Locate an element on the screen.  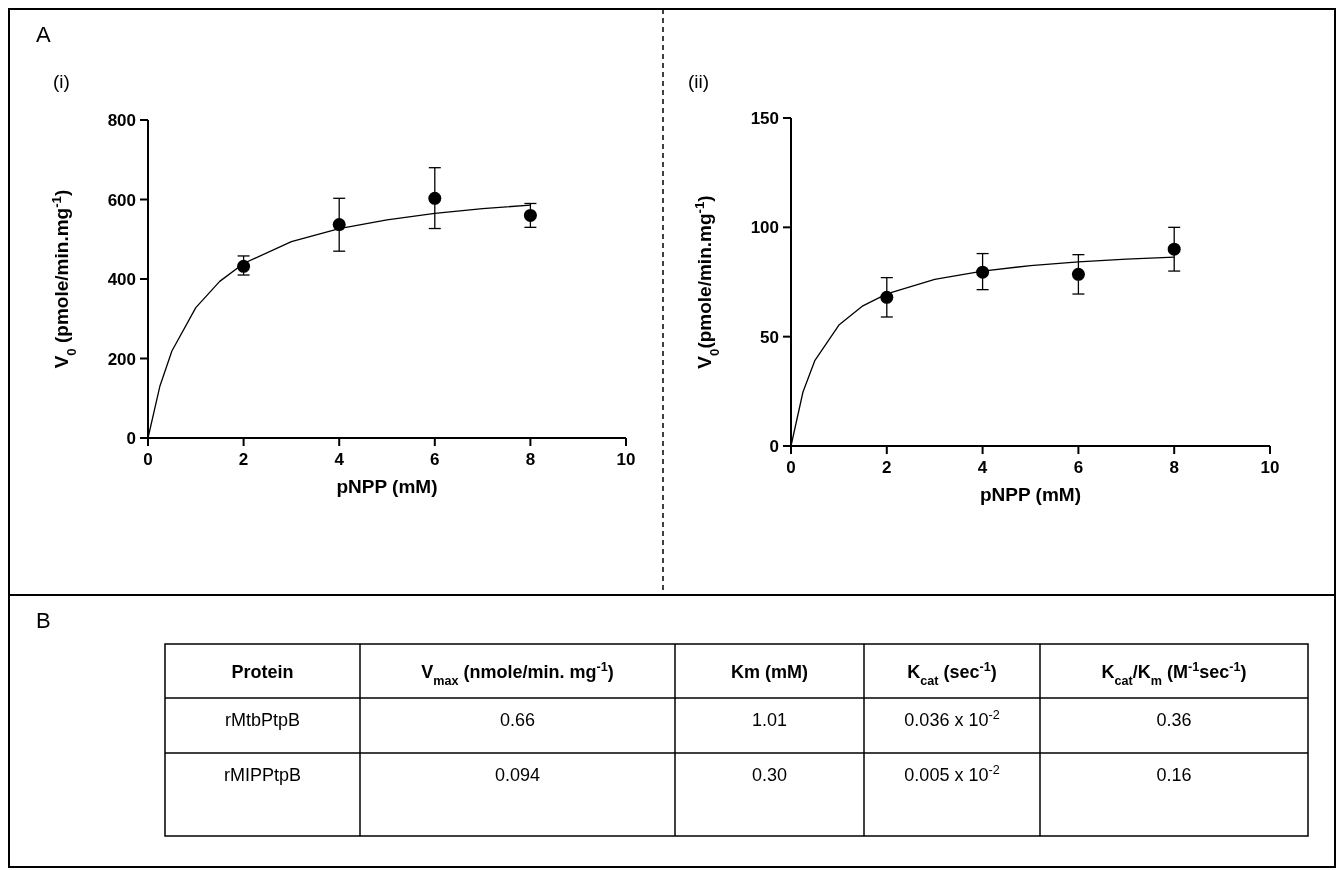
y-tick-label: 400 is located at coordinates (121, 279).